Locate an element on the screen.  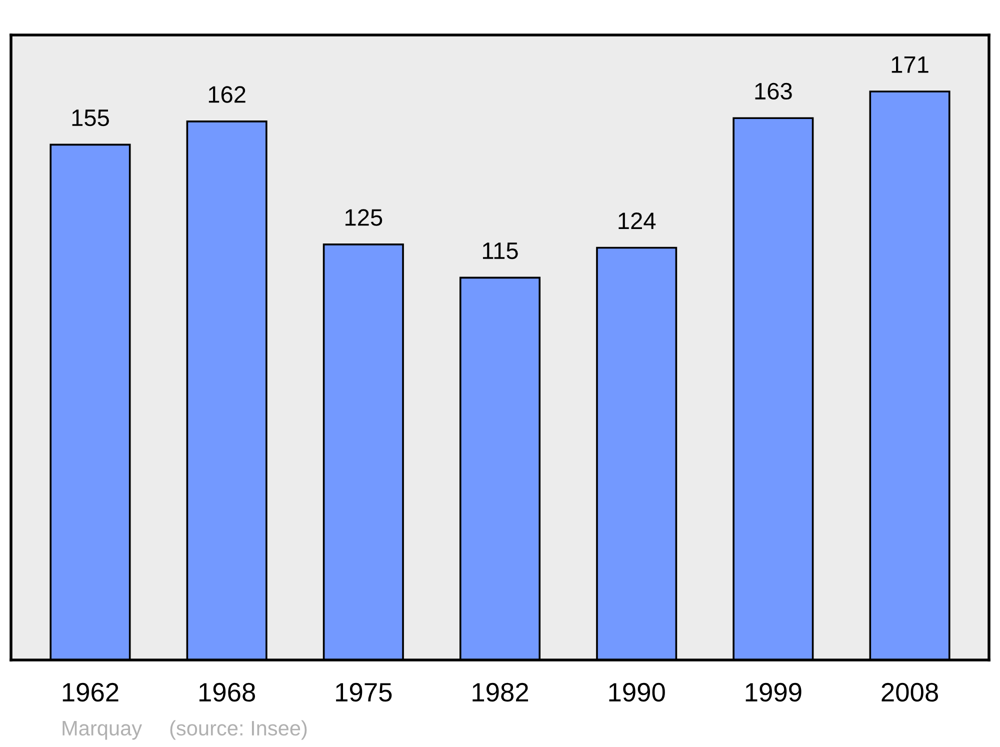
x-tick-label: 1999 is located at coordinates (774, 692).